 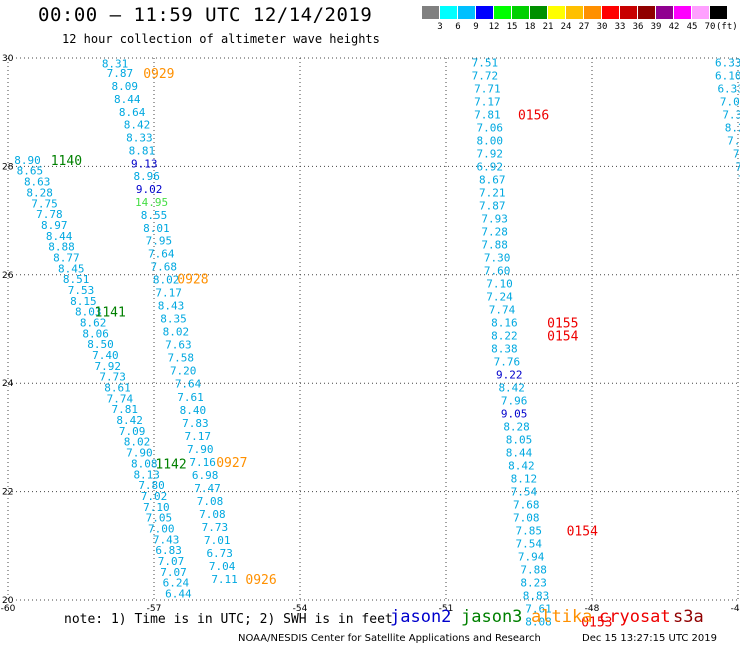 What do you see at coordinates (507, 362) in the screenshot?
I see `wave-height-value: 7.76` at bounding box center [507, 362].